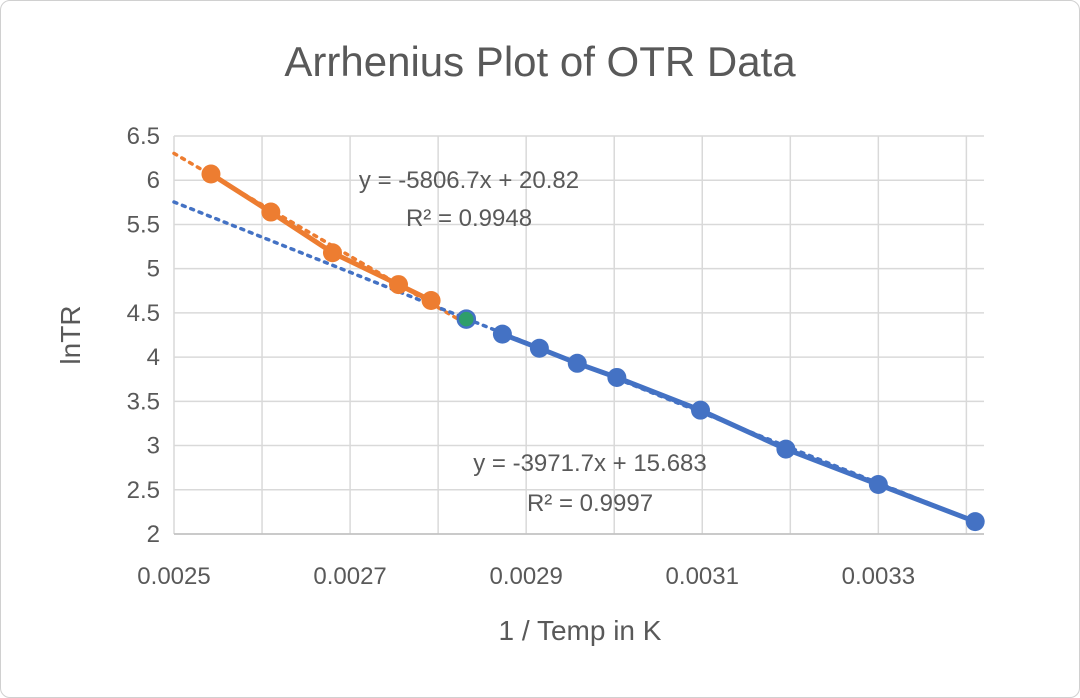 The width and height of the screenshot is (1080, 698). I want to click on y-tick-label: 6.5, so click(143, 136).